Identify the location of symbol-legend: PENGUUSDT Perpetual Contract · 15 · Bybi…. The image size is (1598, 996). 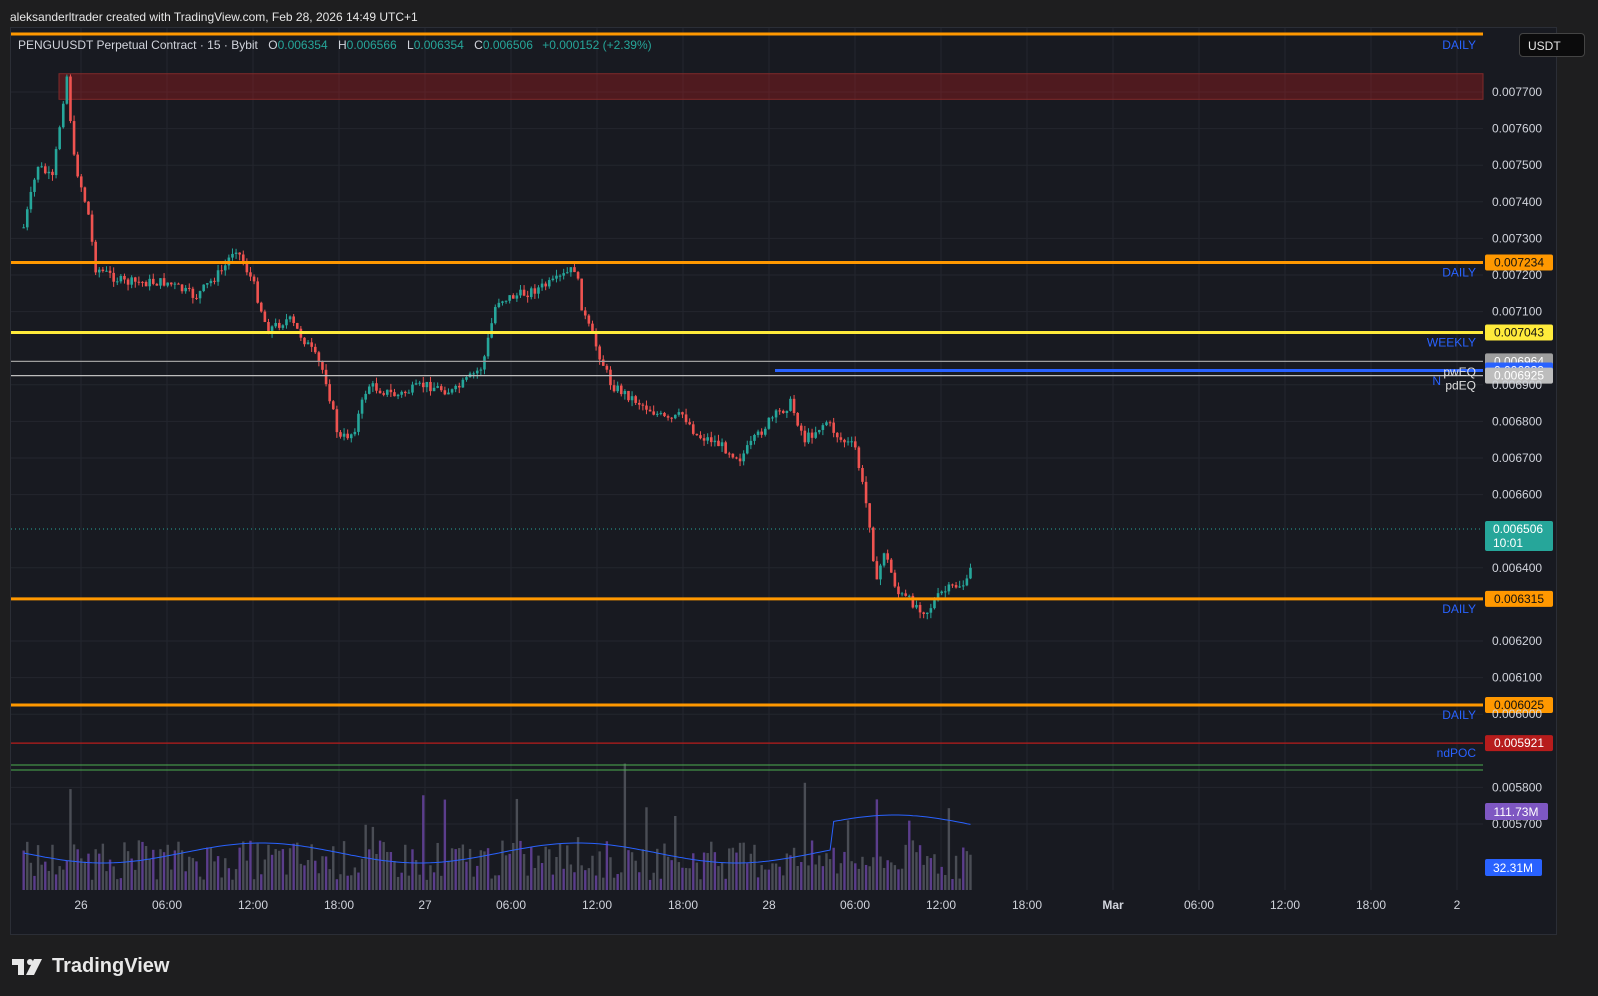
(335, 45).